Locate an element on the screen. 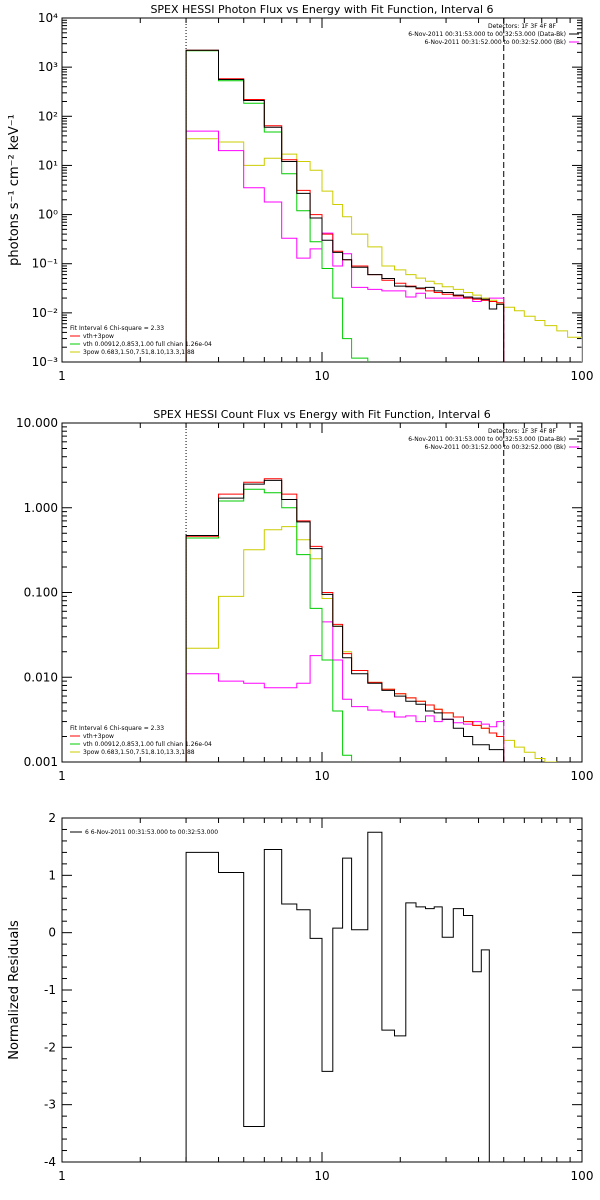 This screenshot has height=1200, width=600. y-tick-label: -3 is located at coordinates (50, 1105).